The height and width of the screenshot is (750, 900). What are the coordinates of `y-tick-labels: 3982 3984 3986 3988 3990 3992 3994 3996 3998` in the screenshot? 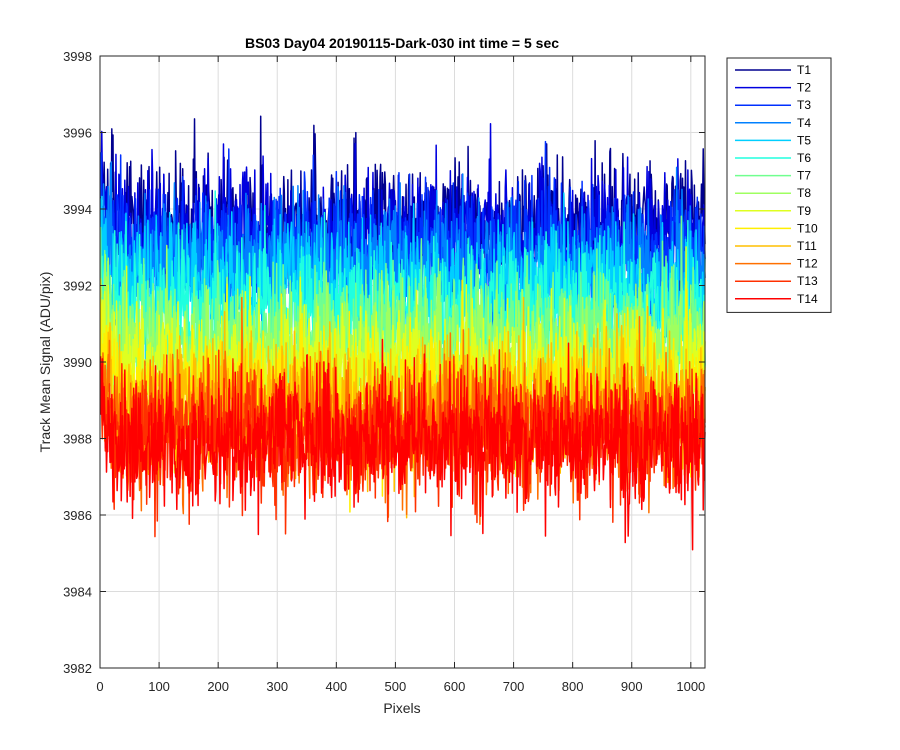 It's located at (77, 362).